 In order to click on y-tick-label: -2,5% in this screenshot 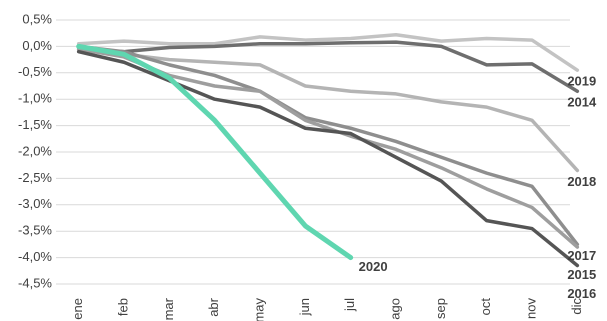, I will do `click(35, 177)`.